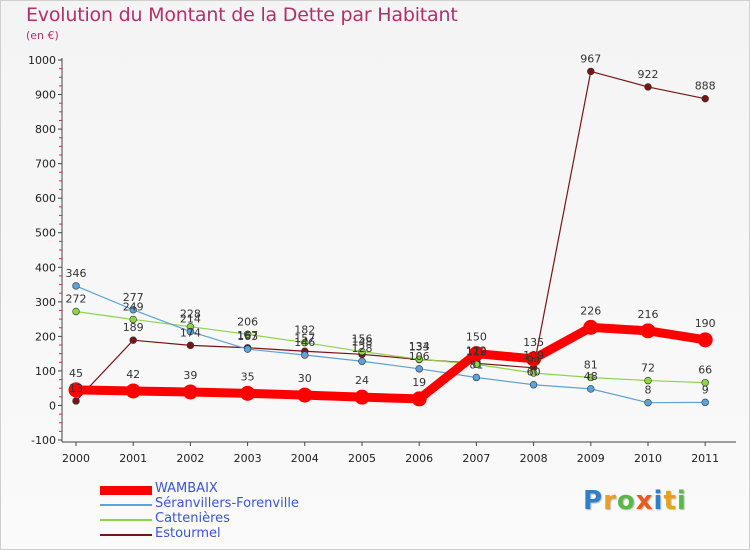 Image resolution: width=750 pixels, height=550 pixels. What do you see at coordinates (419, 382) in the screenshot?
I see `data-label: 19` at bounding box center [419, 382].